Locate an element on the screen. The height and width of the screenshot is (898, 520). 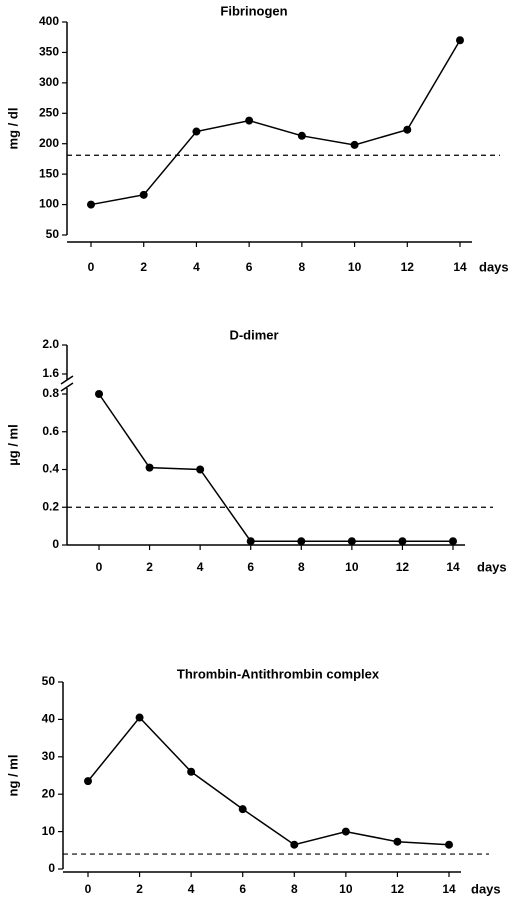
y-tick-label: 1.6 is located at coordinates (50, 373).